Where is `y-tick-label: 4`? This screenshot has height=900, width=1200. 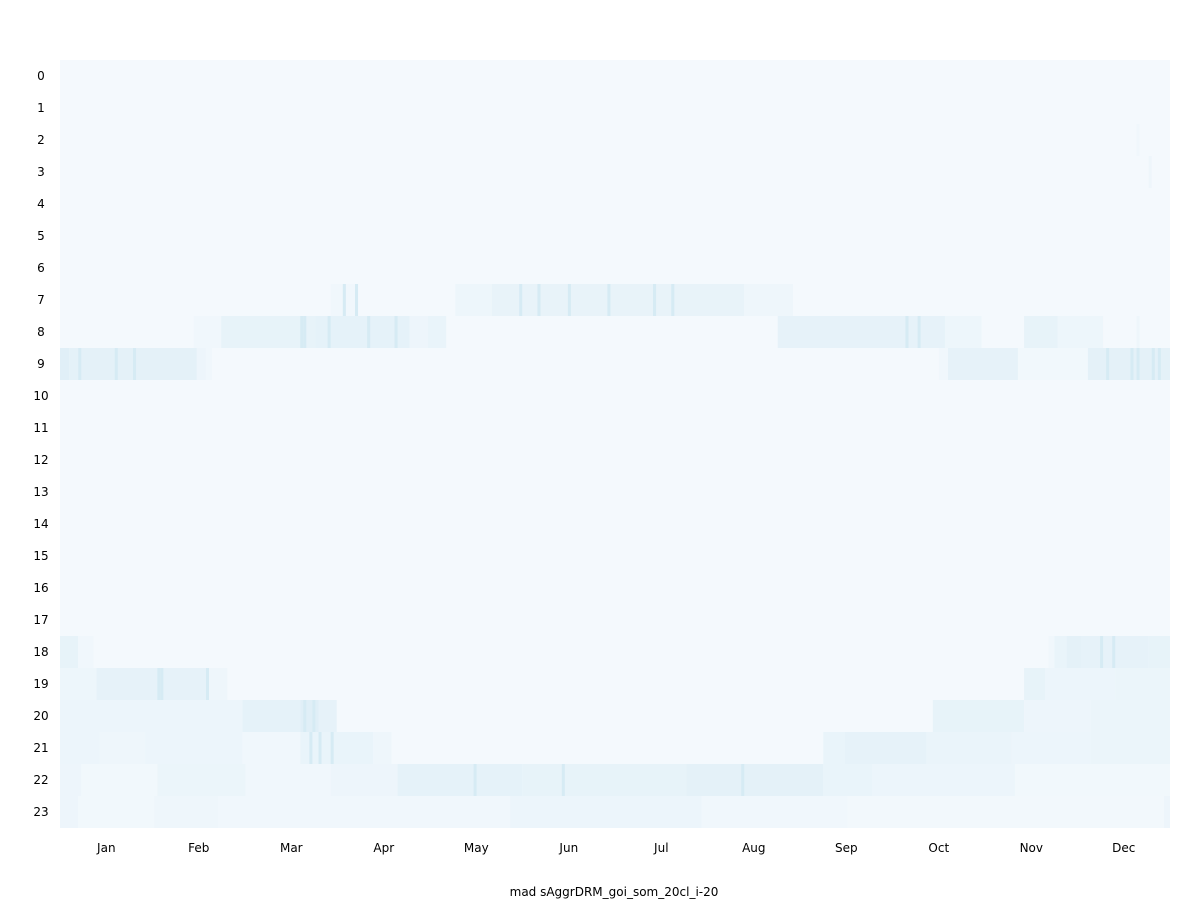 y-tick-label: 4 is located at coordinates (41, 204).